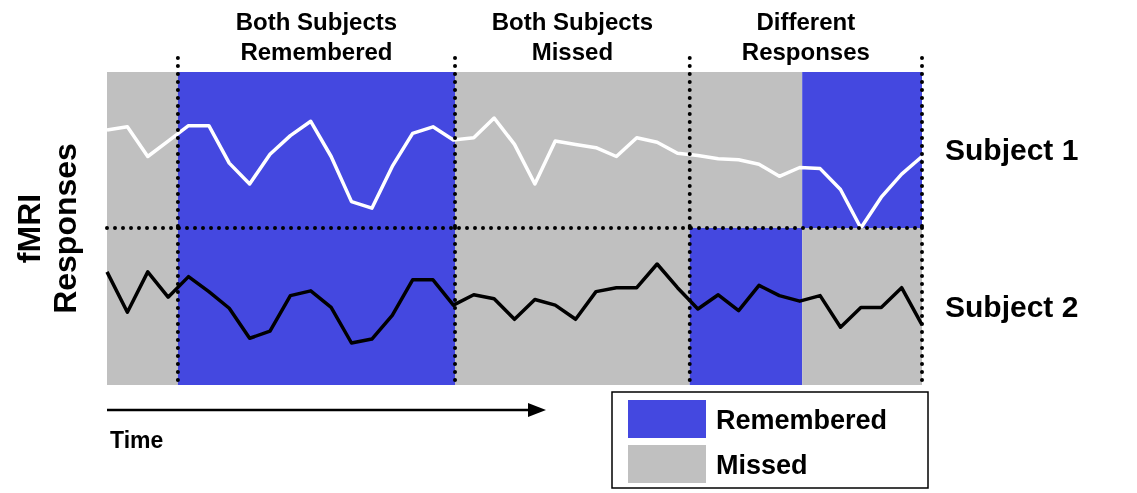 The width and height of the screenshot is (1137, 493). Describe the element at coordinates (1012, 306) in the screenshot. I see `series-label: Subject 2` at that location.